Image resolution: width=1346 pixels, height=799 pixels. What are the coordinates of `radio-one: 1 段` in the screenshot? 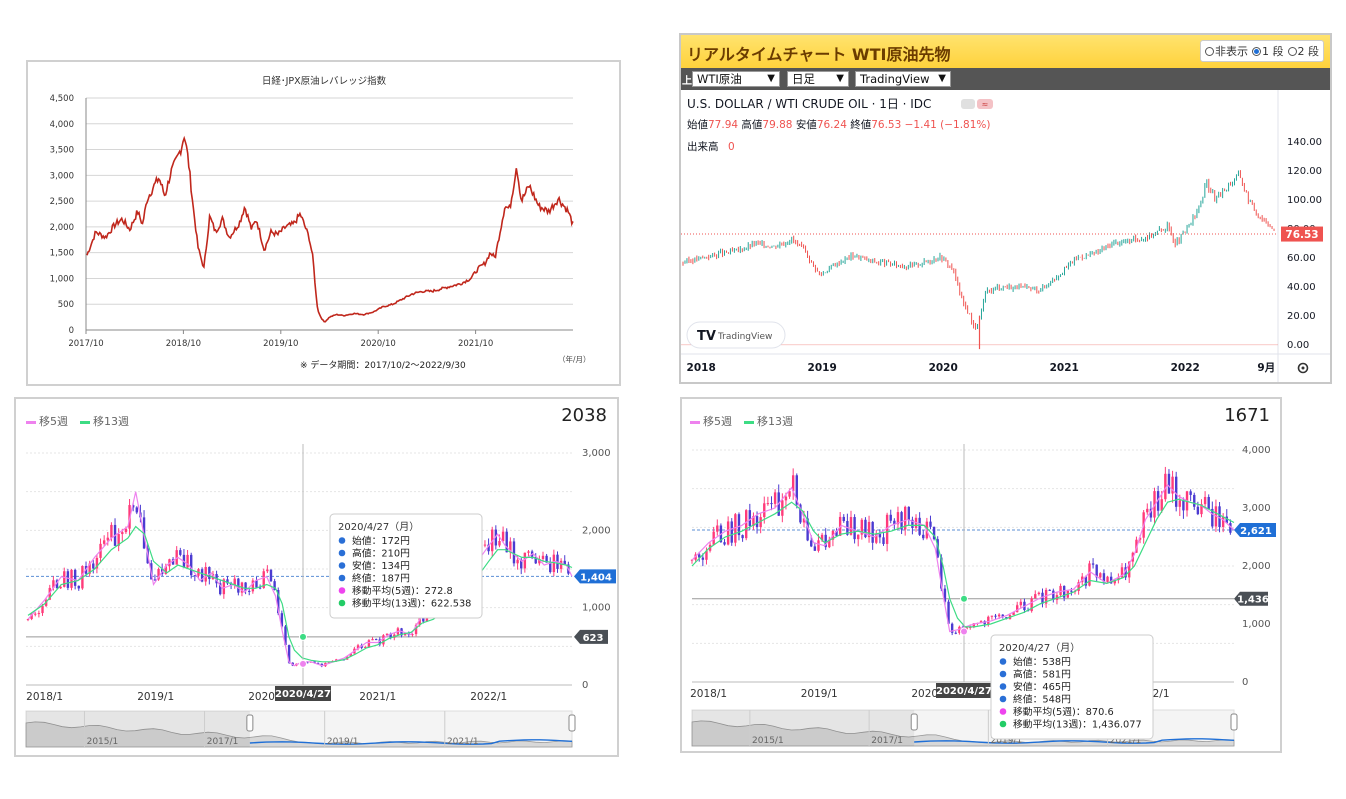 It's located at (1268, 51).